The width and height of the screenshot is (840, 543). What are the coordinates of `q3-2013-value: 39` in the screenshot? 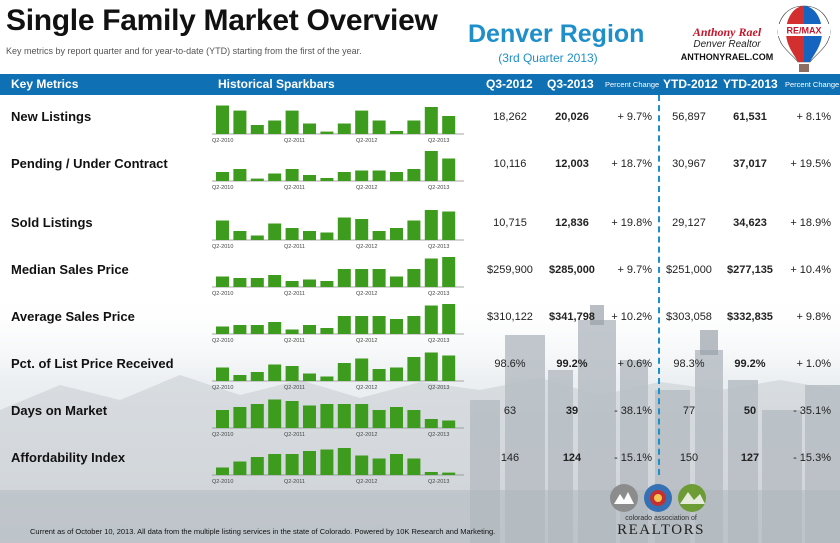 It's located at (572, 411).